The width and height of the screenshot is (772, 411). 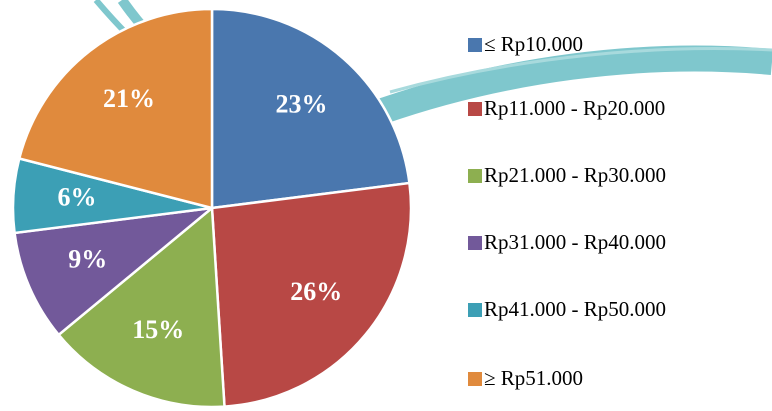 What do you see at coordinates (575, 175) in the screenshot?
I see `legend-label: Rp21.000 - Rp30.000` at bounding box center [575, 175].